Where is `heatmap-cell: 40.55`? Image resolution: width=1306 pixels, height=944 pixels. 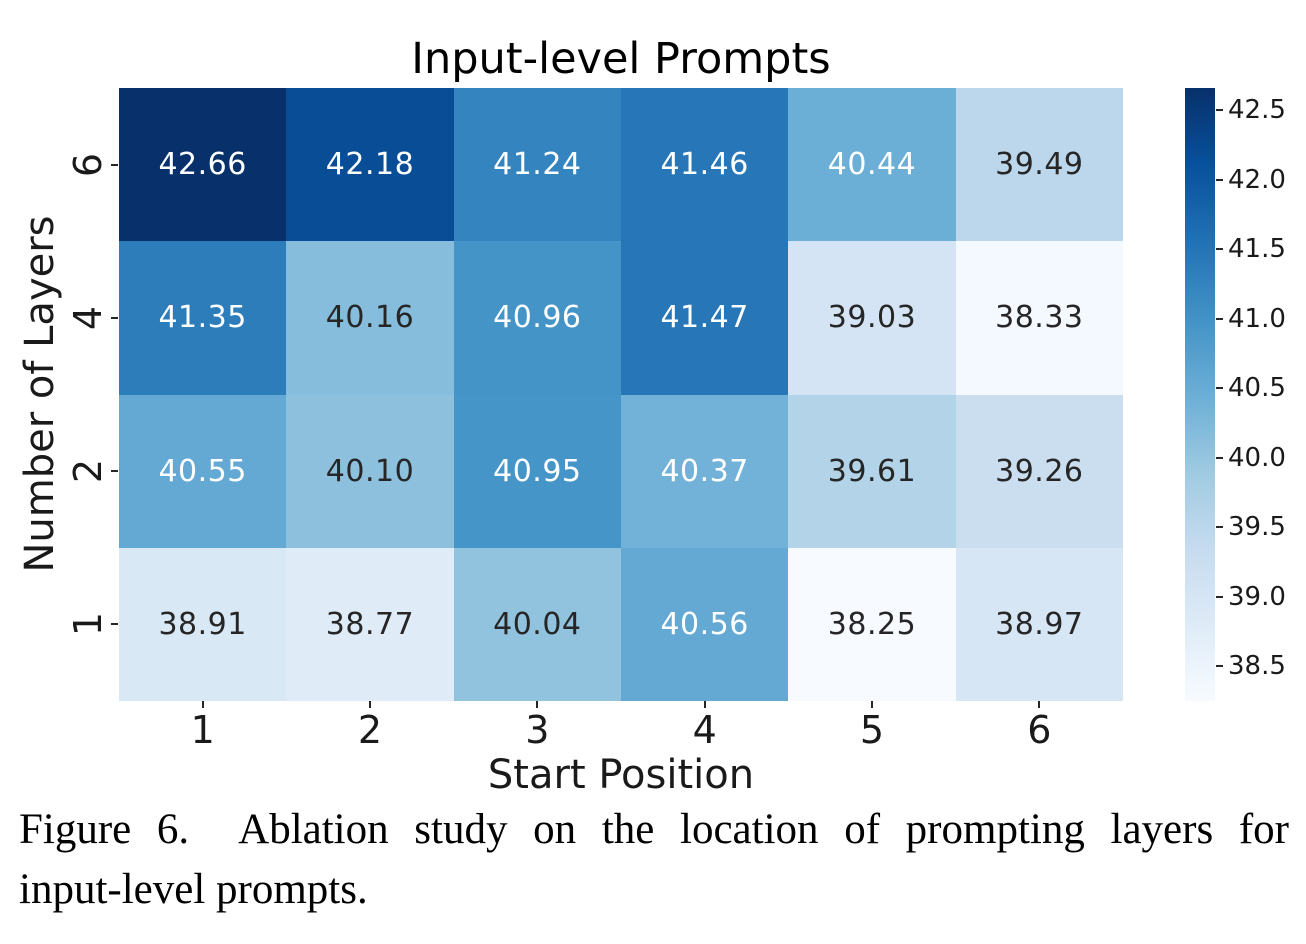 heatmap-cell: 40.55 is located at coordinates (203, 471).